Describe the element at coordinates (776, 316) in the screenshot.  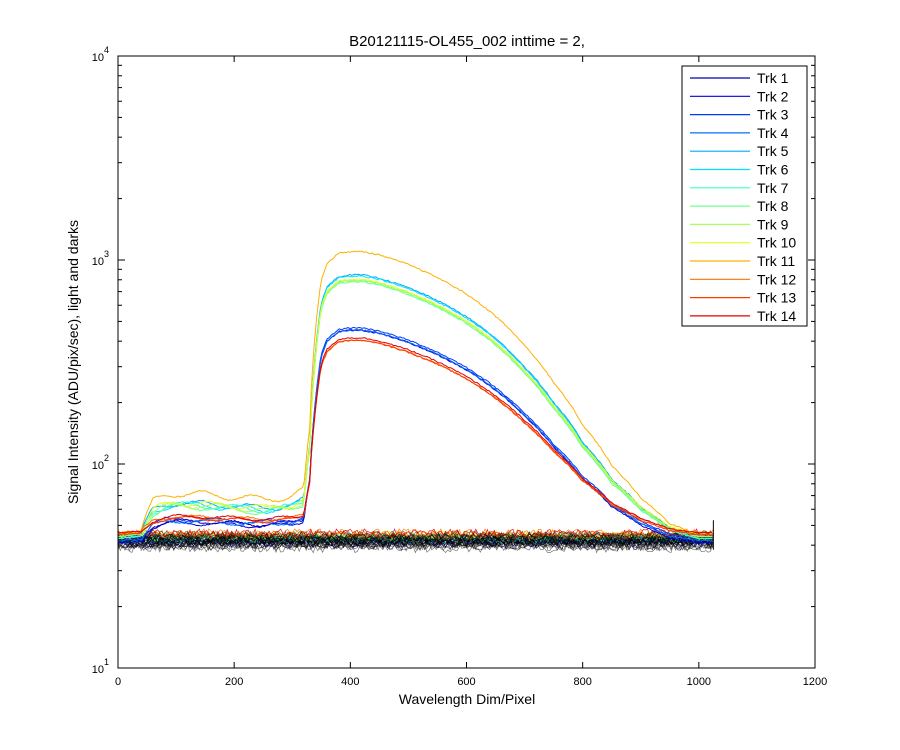
I see `legend-label: Trk 14` at that location.